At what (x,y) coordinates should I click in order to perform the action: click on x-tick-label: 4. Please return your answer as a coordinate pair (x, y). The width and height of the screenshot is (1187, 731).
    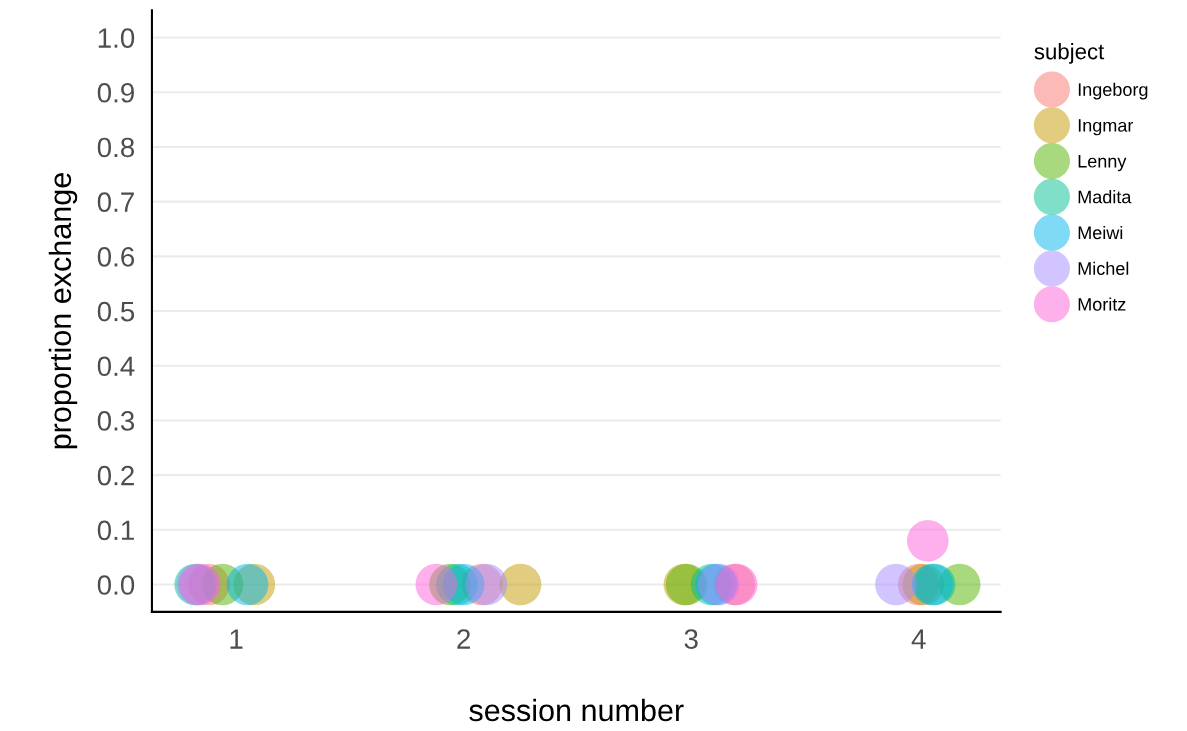
    Looking at the image, I should click on (918, 639).